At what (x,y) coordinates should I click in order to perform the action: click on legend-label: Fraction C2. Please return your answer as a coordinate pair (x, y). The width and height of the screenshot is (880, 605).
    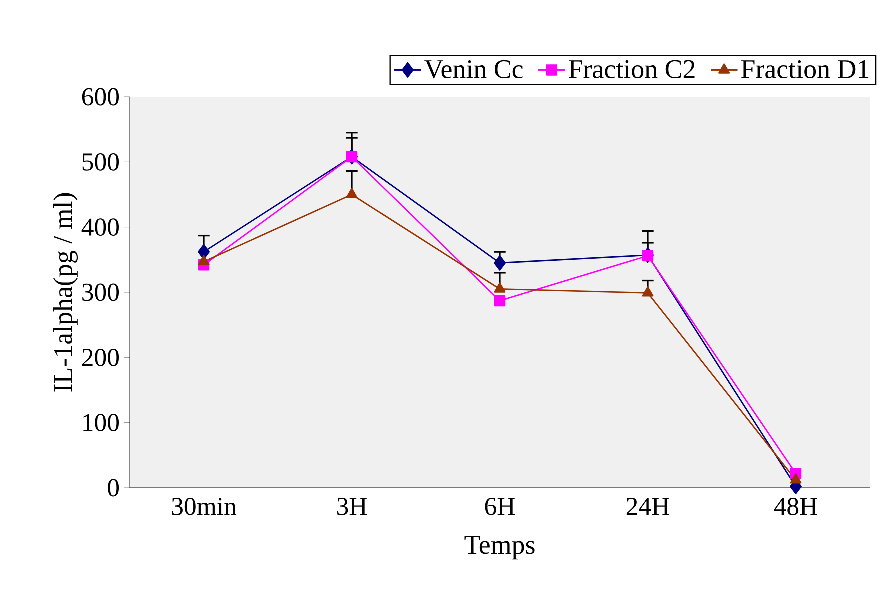
    Looking at the image, I should click on (632, 69).